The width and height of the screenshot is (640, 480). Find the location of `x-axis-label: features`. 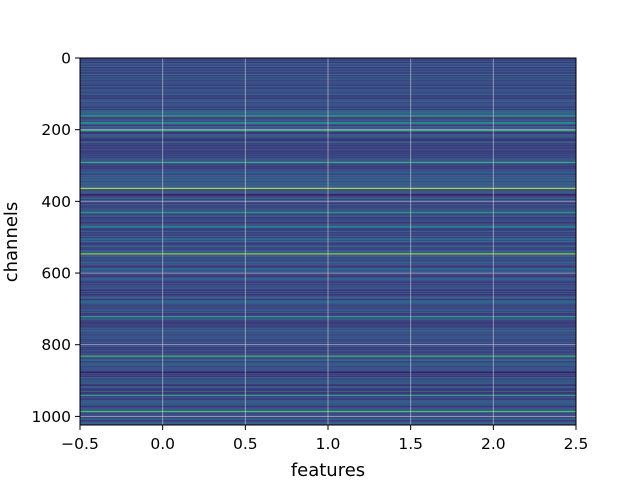

x-axis-label: features is located at coordinates (328, 470).